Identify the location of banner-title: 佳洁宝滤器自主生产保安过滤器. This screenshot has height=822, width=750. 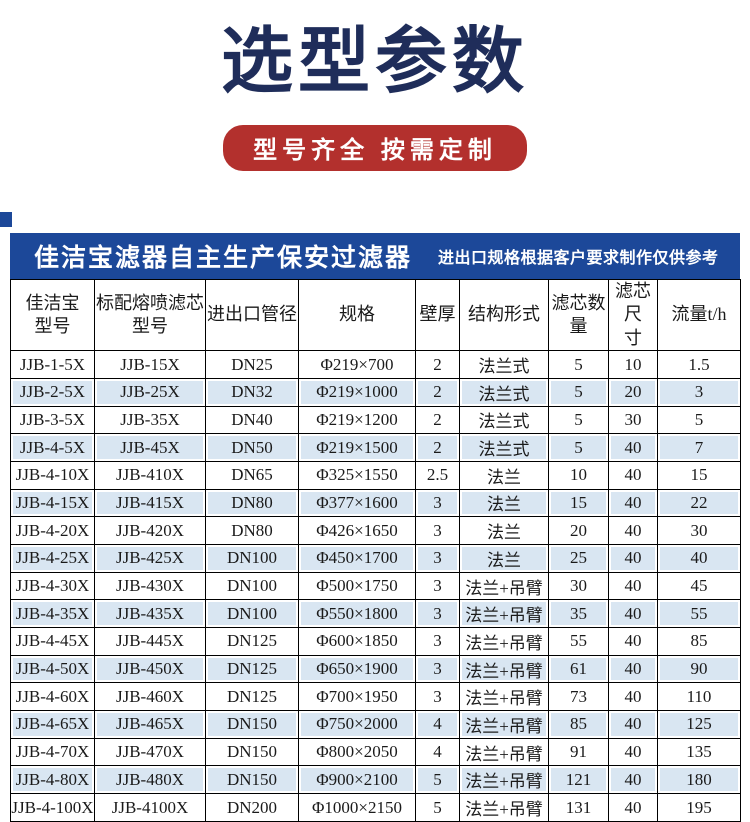
(223, 258).